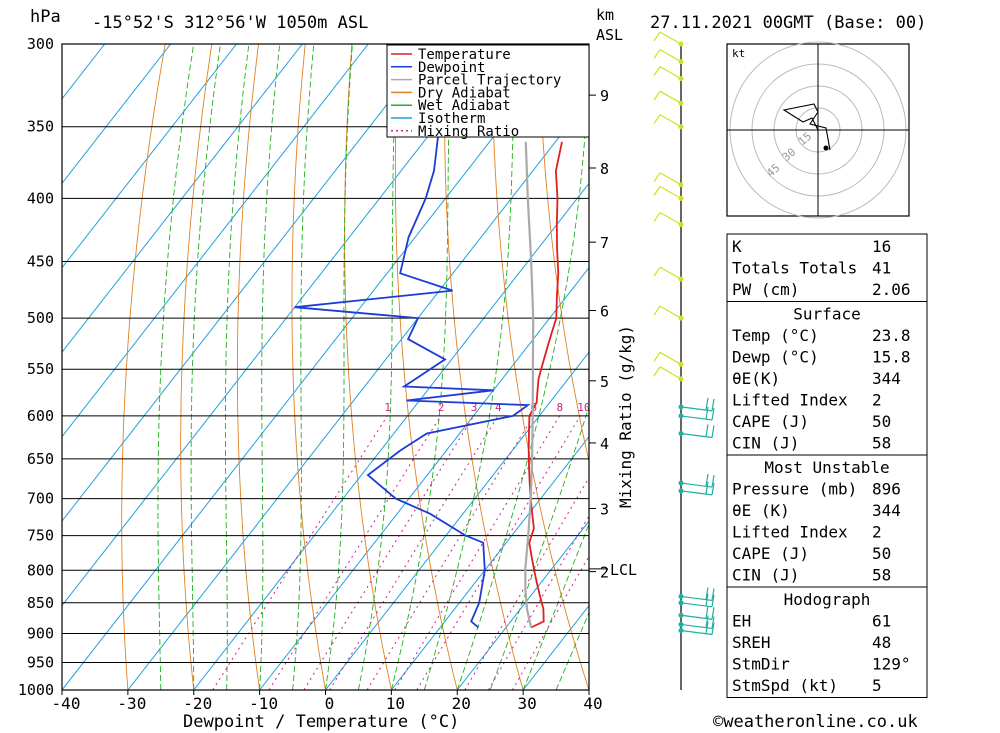  Describe the element at coordinates (66, 703) in the screenshot. I see `x-tick-label: -40` at that location.